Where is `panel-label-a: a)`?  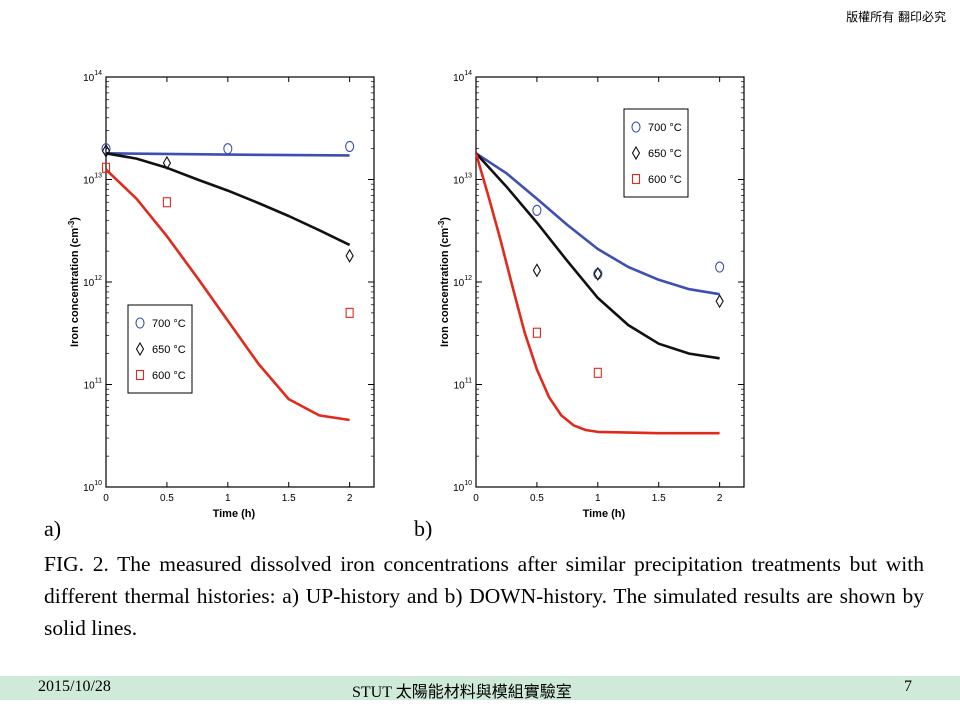 panel-label-a: a) is located at coordinates (53, 528).